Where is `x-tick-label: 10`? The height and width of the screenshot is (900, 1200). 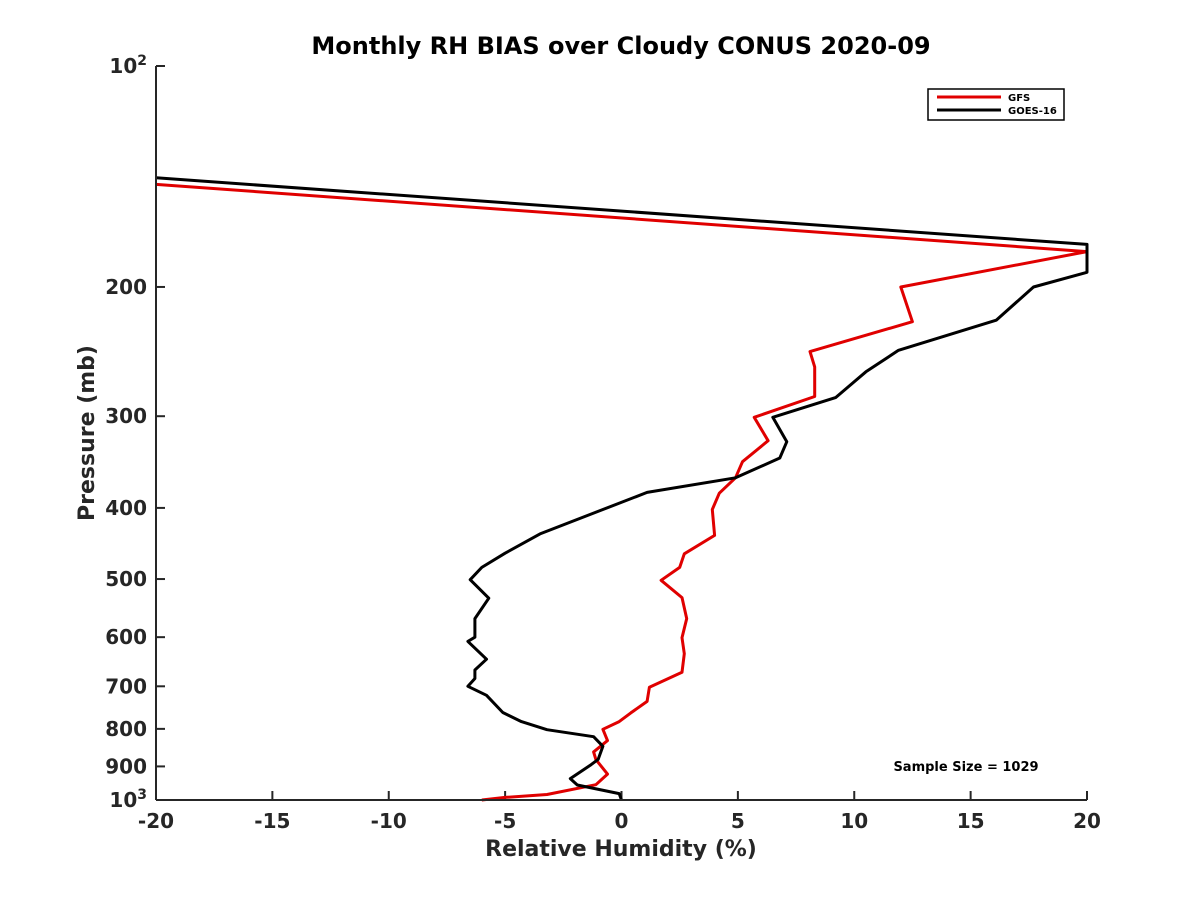 x-tick-label: 10 is located at coordinates (854, 821).